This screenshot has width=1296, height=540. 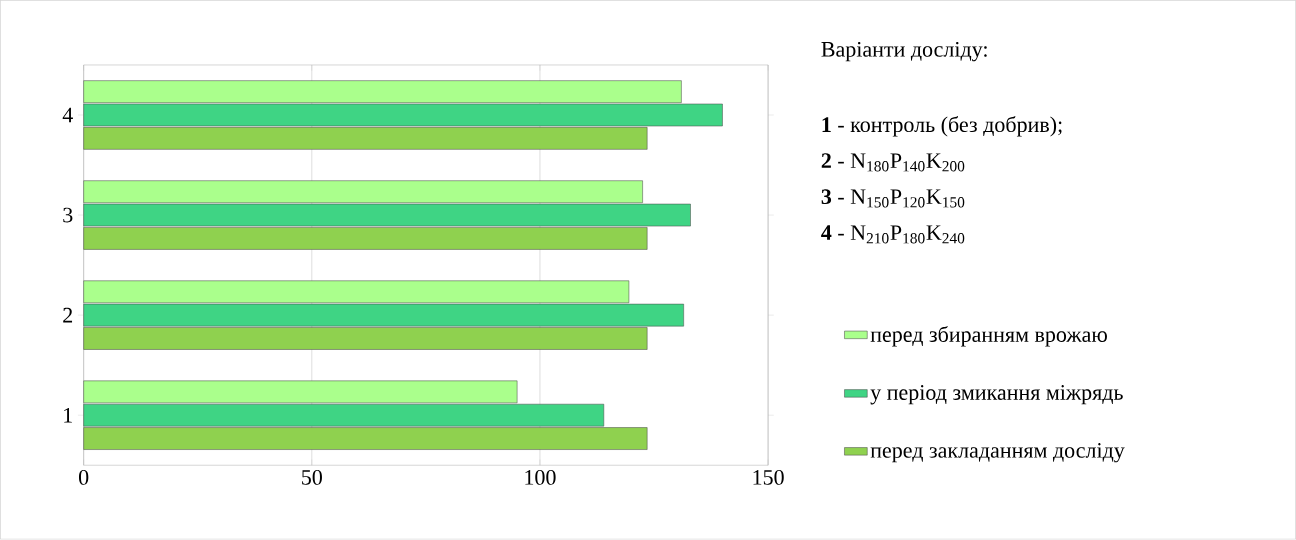 I want to click on legend-label: у період змикання міжрядь, so click(x=996, y=395).